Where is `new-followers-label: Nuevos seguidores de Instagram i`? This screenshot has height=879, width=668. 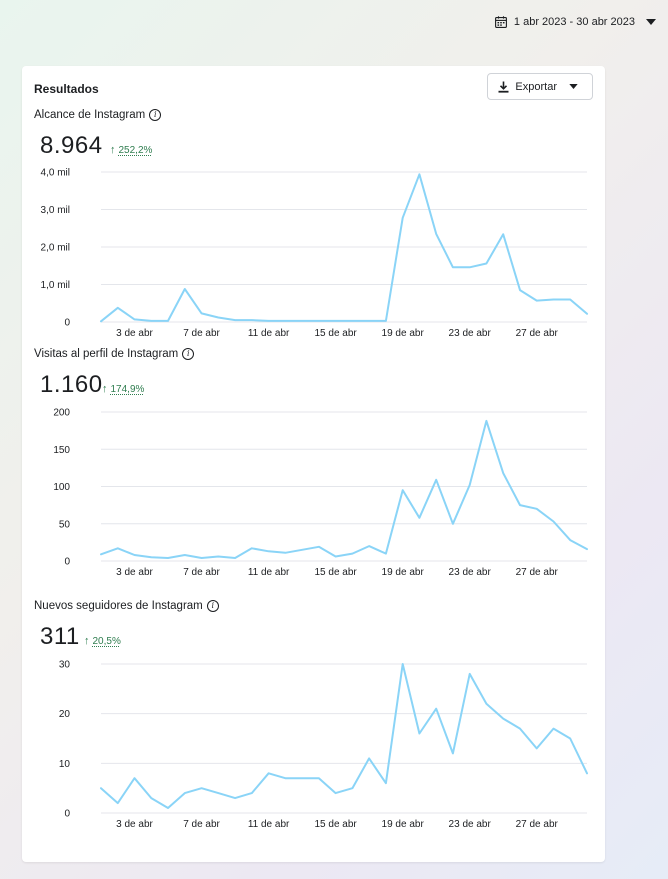
new-followers-label: Nuevos seguidores de Instagram i is located at coordinates (126, 606).